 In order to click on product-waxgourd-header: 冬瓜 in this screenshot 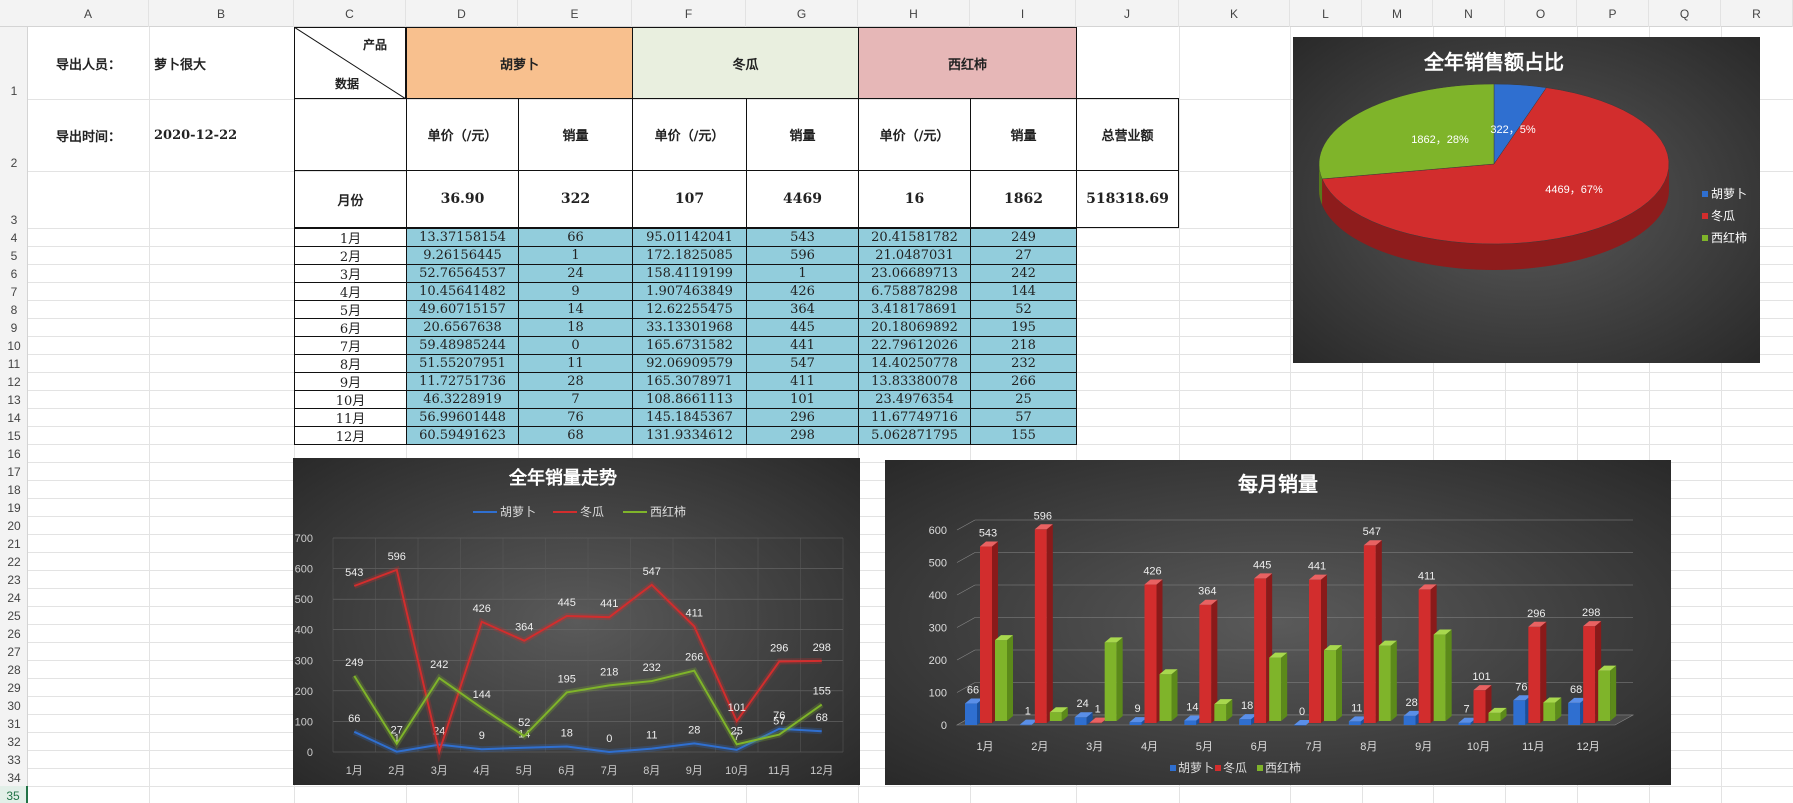, I will do `click(745, 63)`.